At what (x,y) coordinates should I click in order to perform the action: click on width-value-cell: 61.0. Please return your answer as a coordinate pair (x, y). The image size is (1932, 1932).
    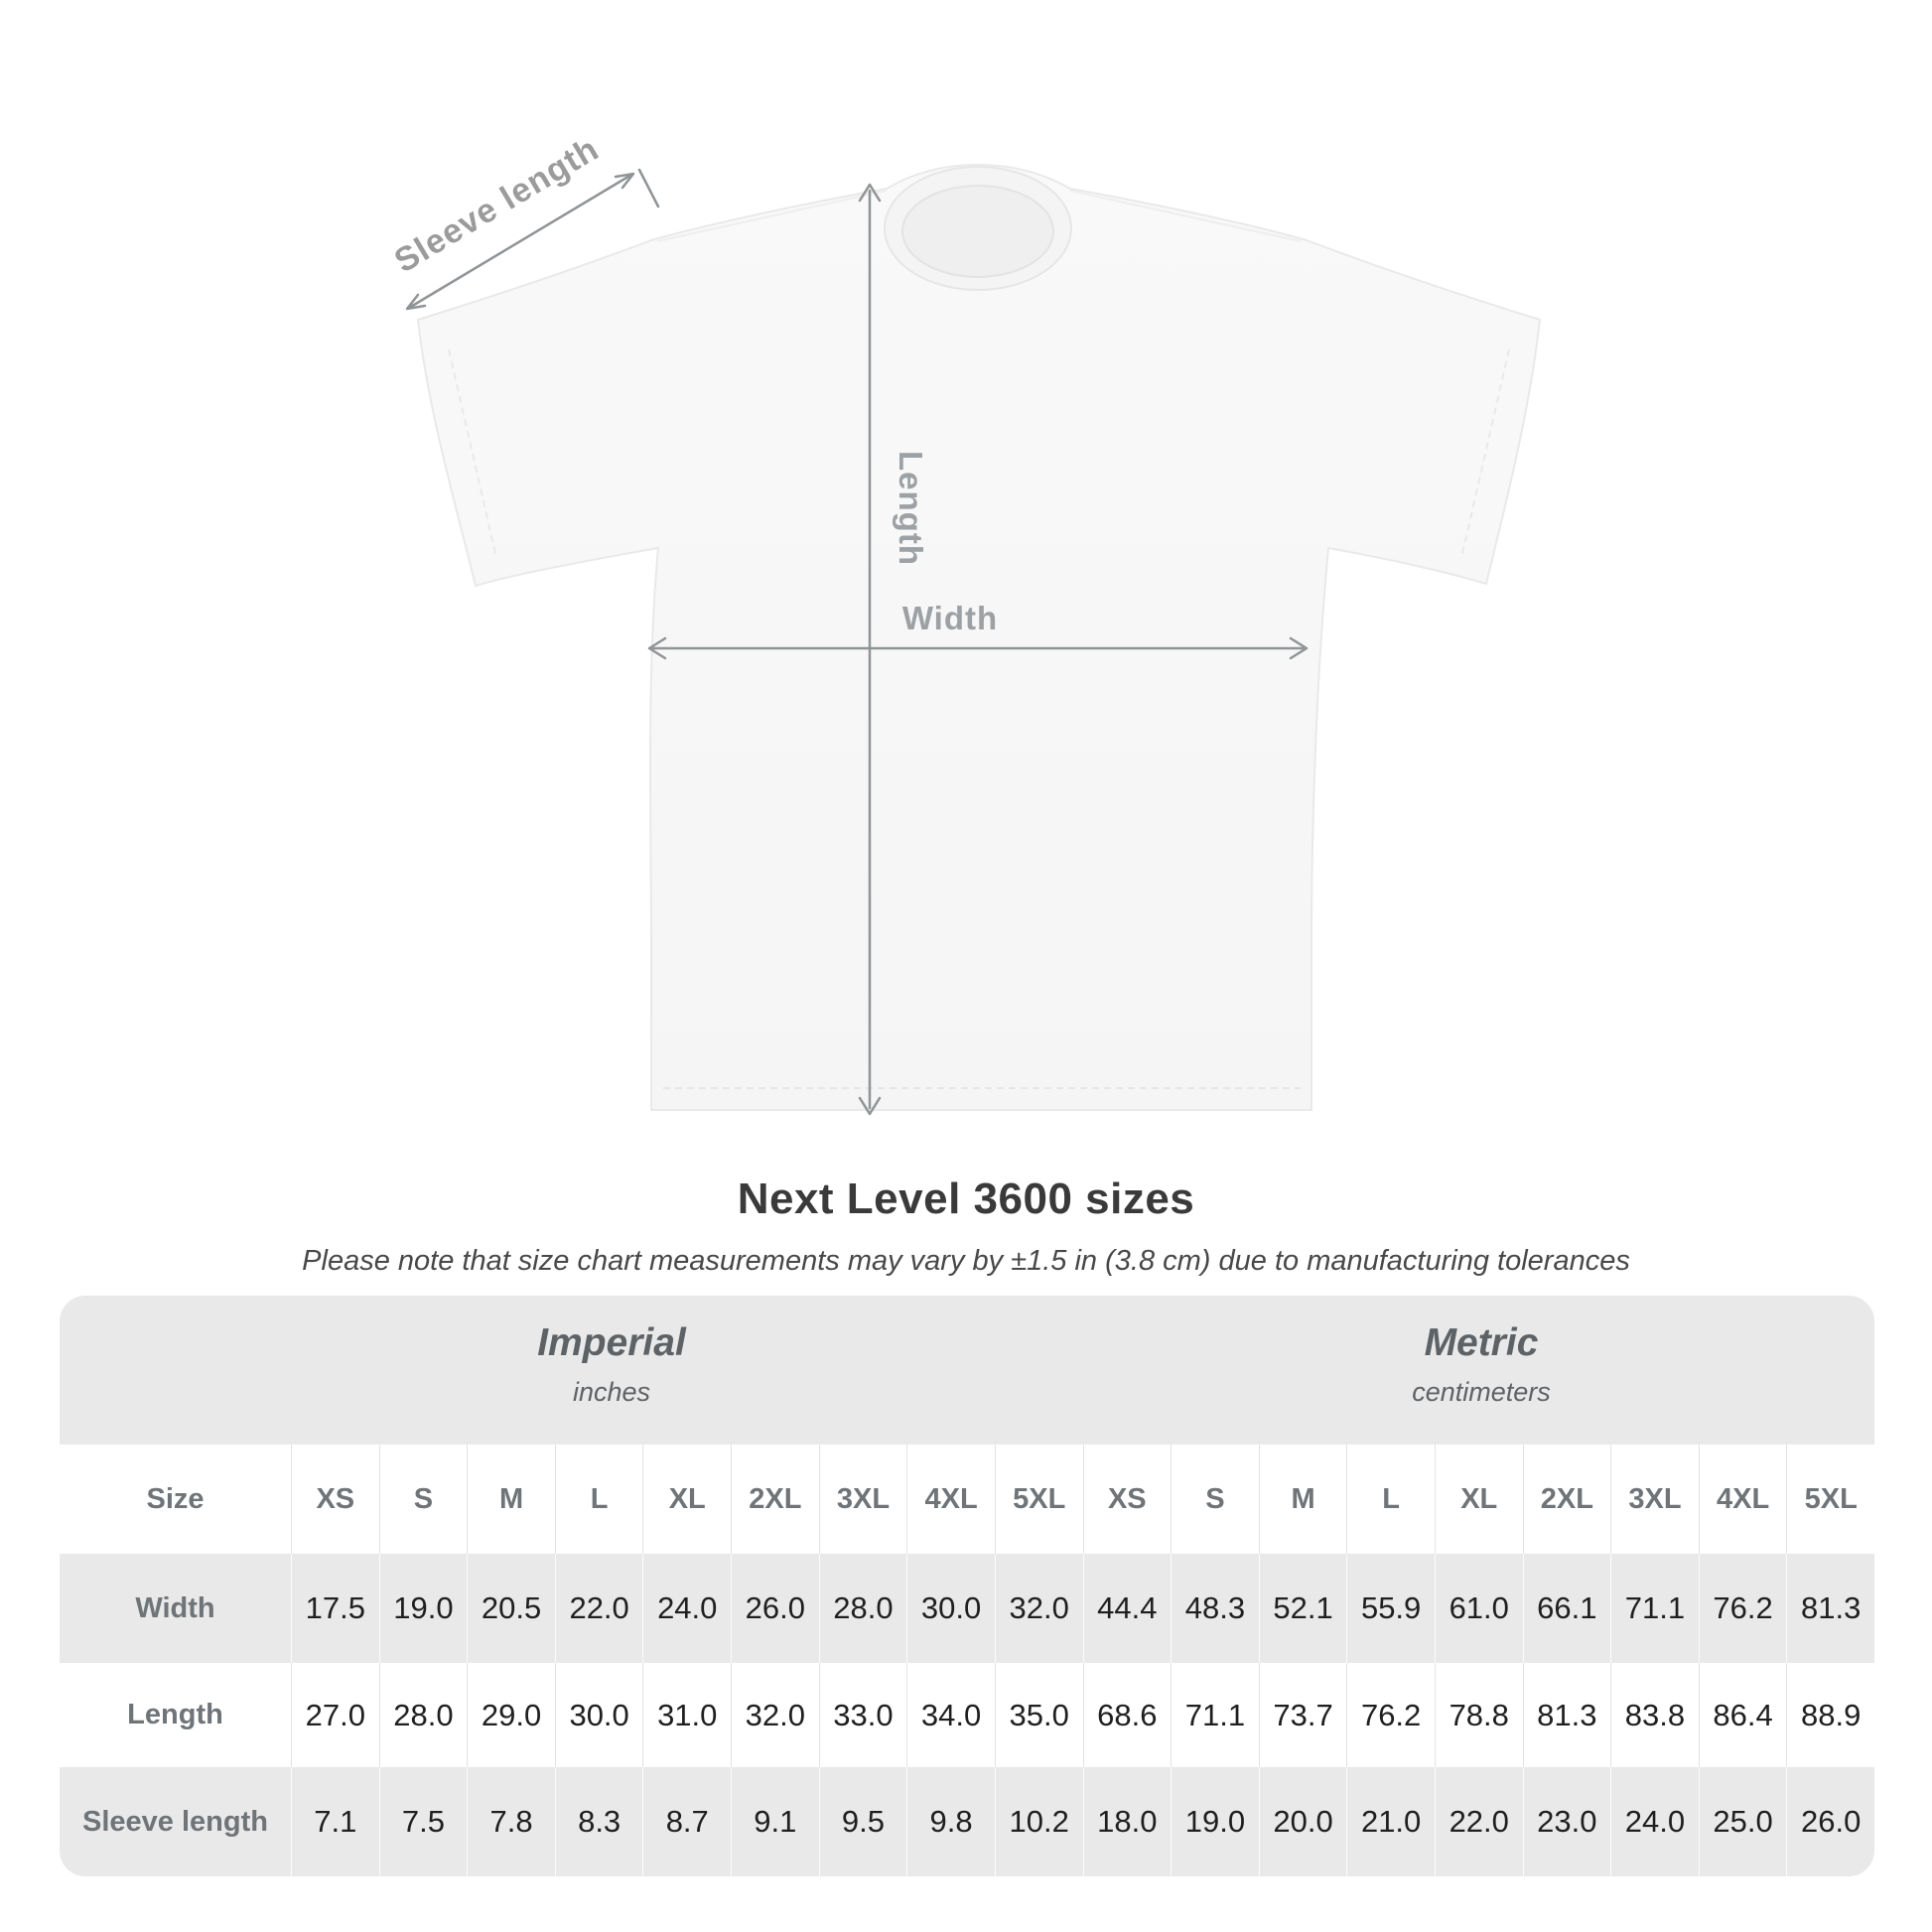
    Looking at the image, I should click on (1478, 1608).